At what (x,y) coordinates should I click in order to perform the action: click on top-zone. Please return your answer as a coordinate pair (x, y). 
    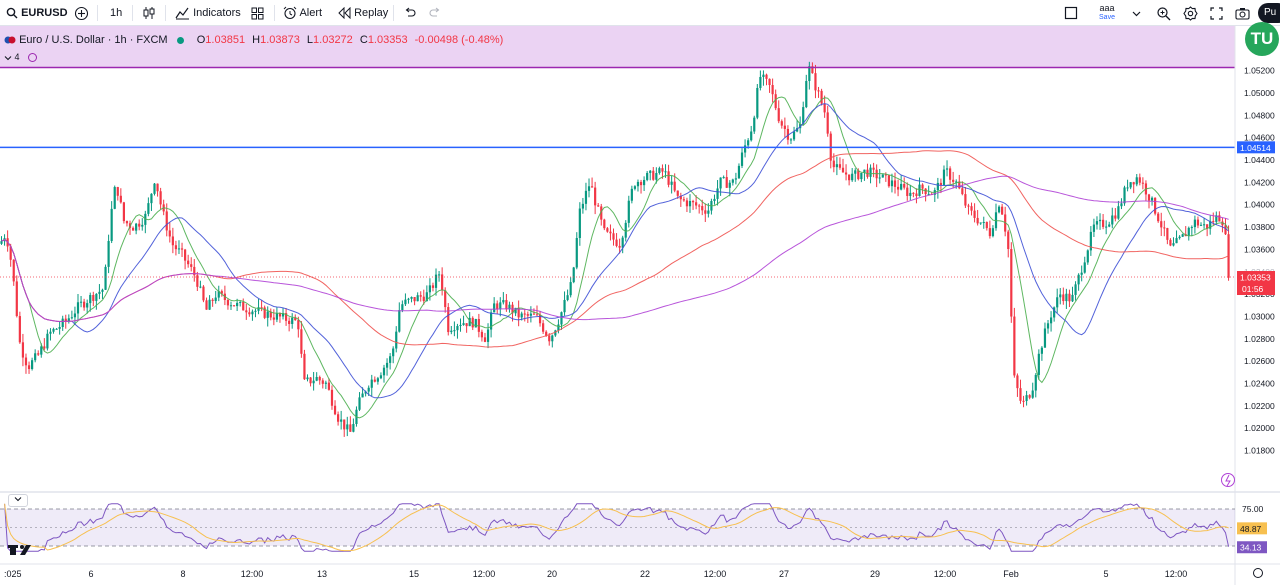
    Looking at the image, I should click on (617, 47).